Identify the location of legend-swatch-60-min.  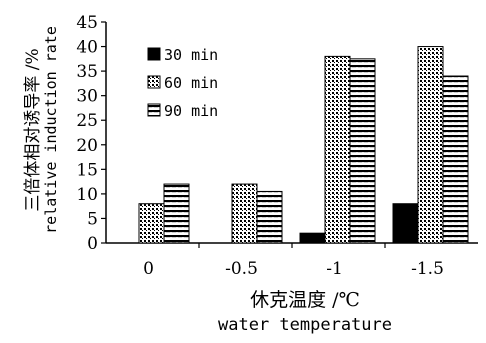
(154, 82).